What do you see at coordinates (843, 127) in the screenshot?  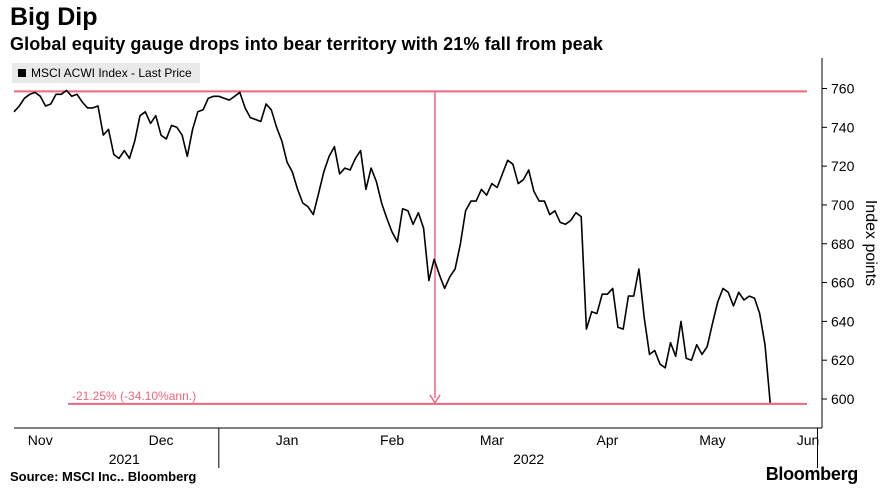 I see `y-tick-label: 740` at bounding box center [843, 127].